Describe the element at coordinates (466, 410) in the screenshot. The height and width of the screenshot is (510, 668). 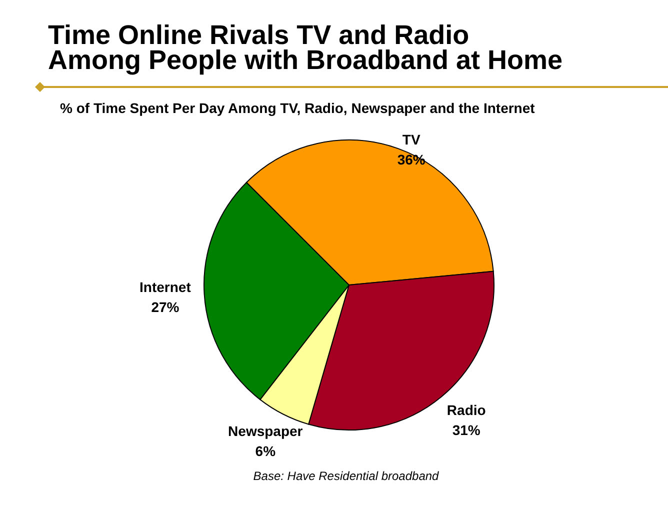
I see `slice-label: Radio` at that location.